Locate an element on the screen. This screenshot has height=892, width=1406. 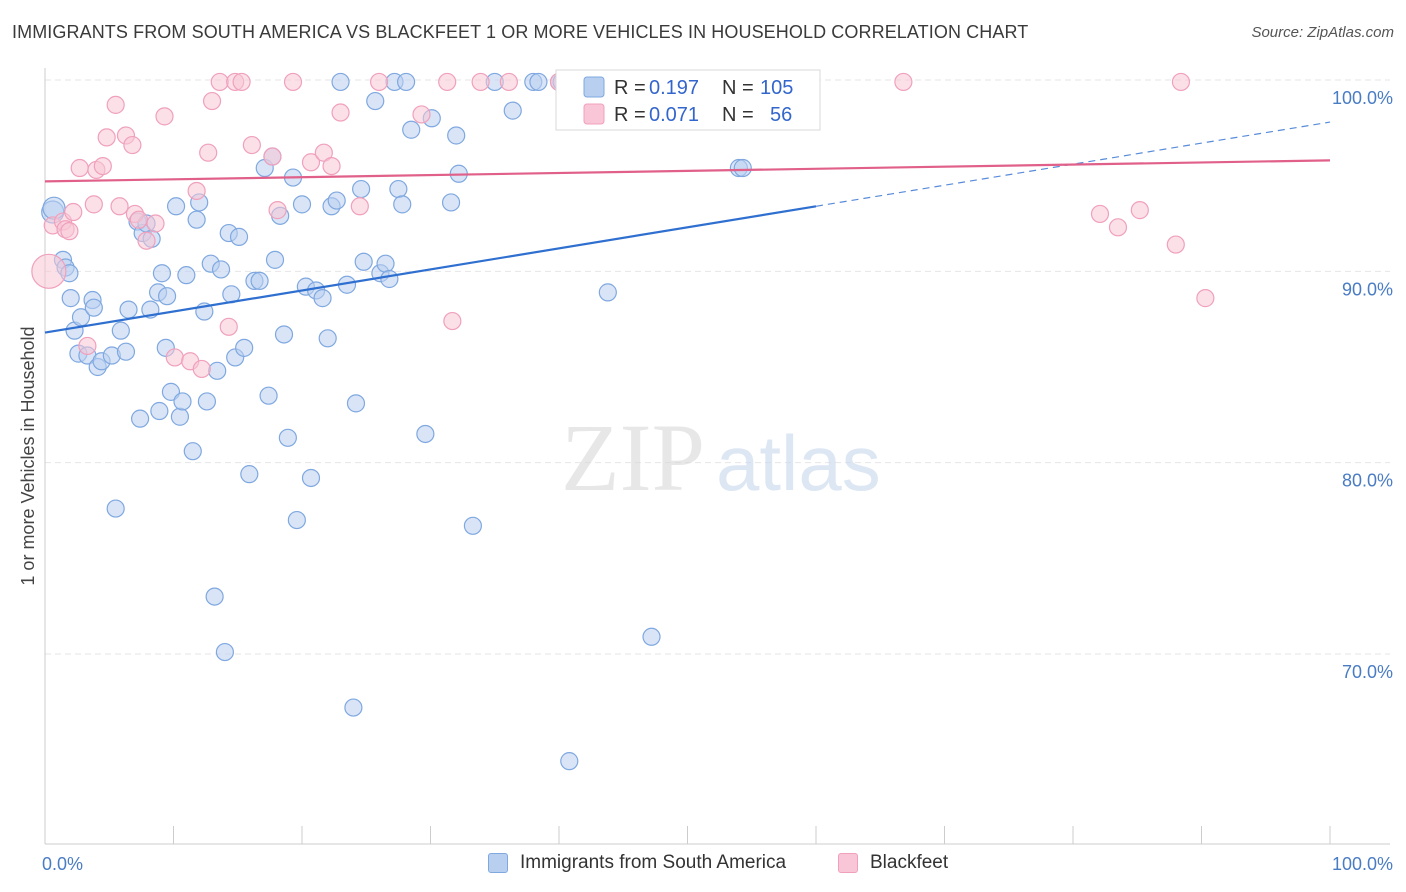
trend-line-blackfeet is located at coordinates (687, 171).